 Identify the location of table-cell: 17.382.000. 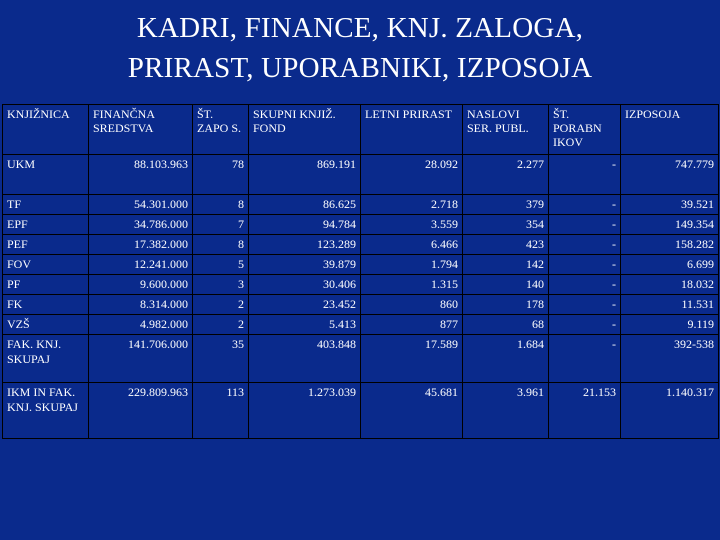
(140, 244).